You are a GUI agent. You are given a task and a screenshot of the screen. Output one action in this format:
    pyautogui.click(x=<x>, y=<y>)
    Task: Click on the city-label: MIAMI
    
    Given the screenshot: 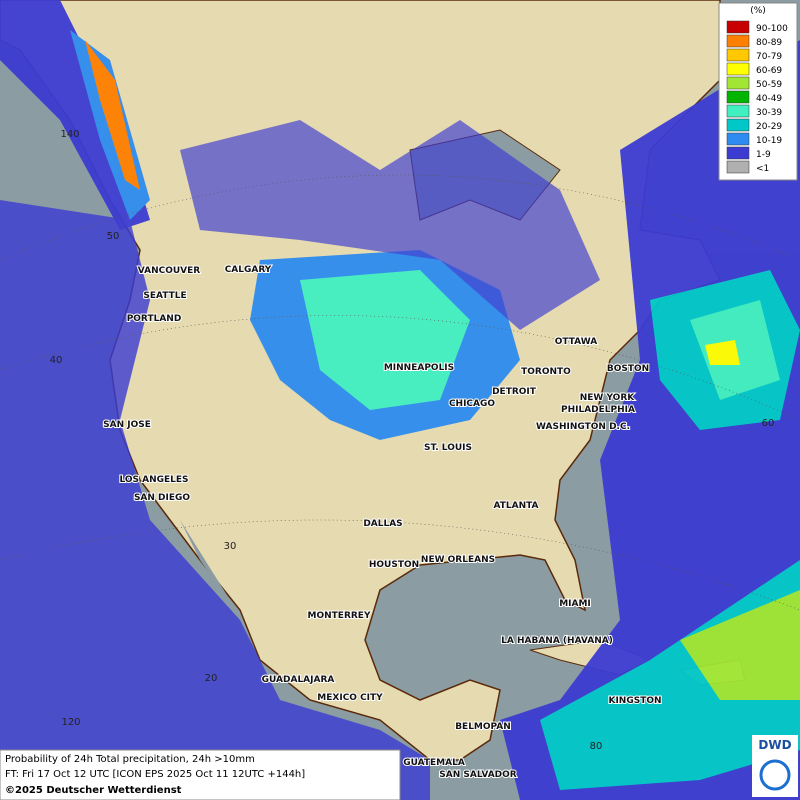 What is the action you would take?
    pyautogui.click(x=575, y=604)
    